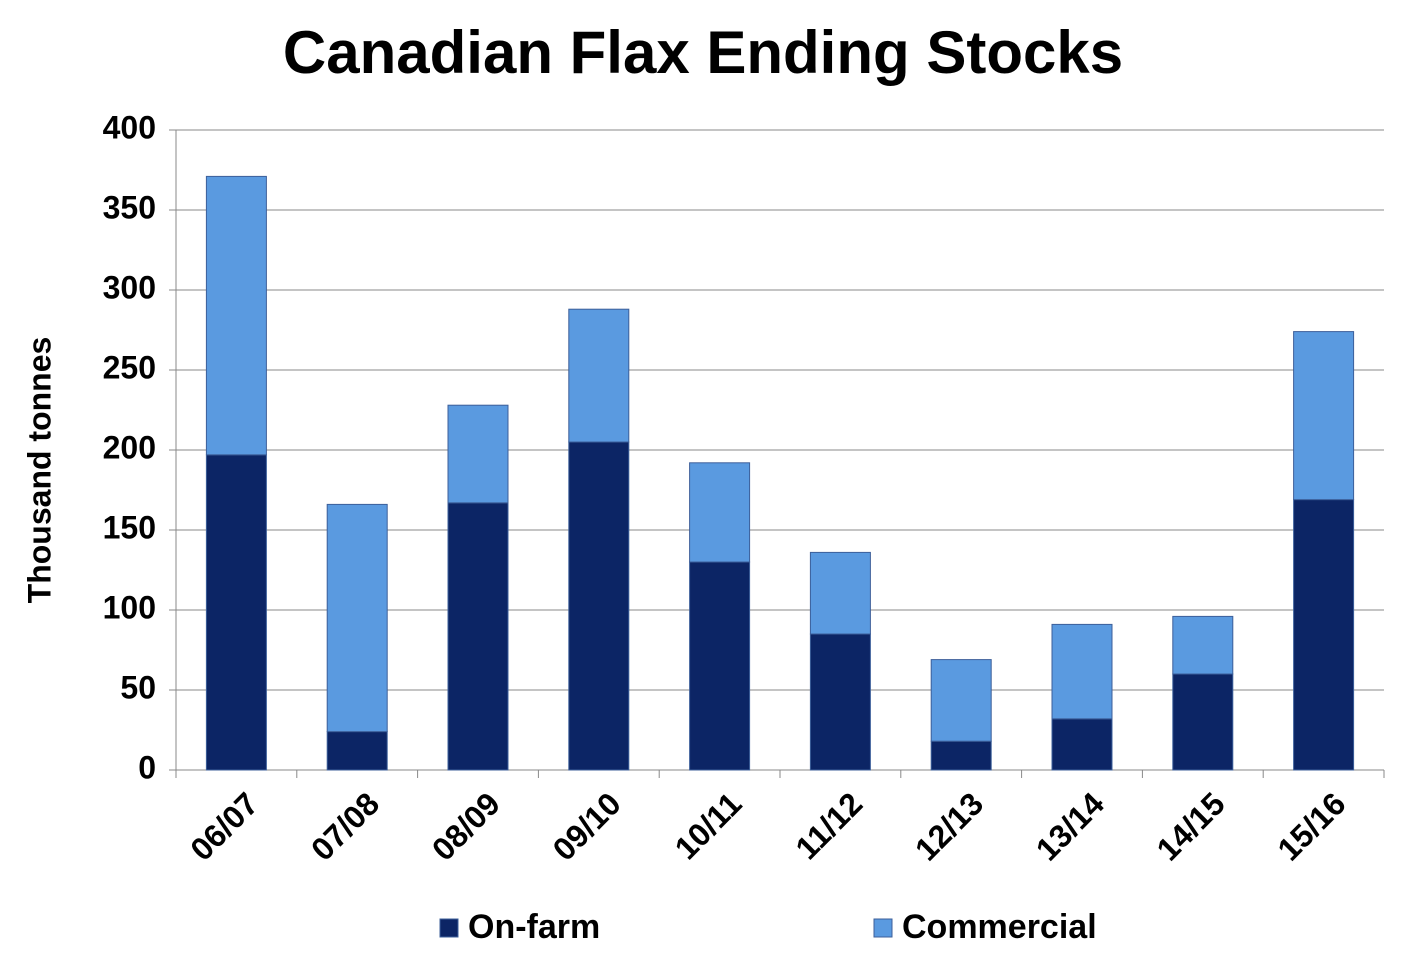  I want to click on x-tick-label: 14/15, so click(1191, 826).